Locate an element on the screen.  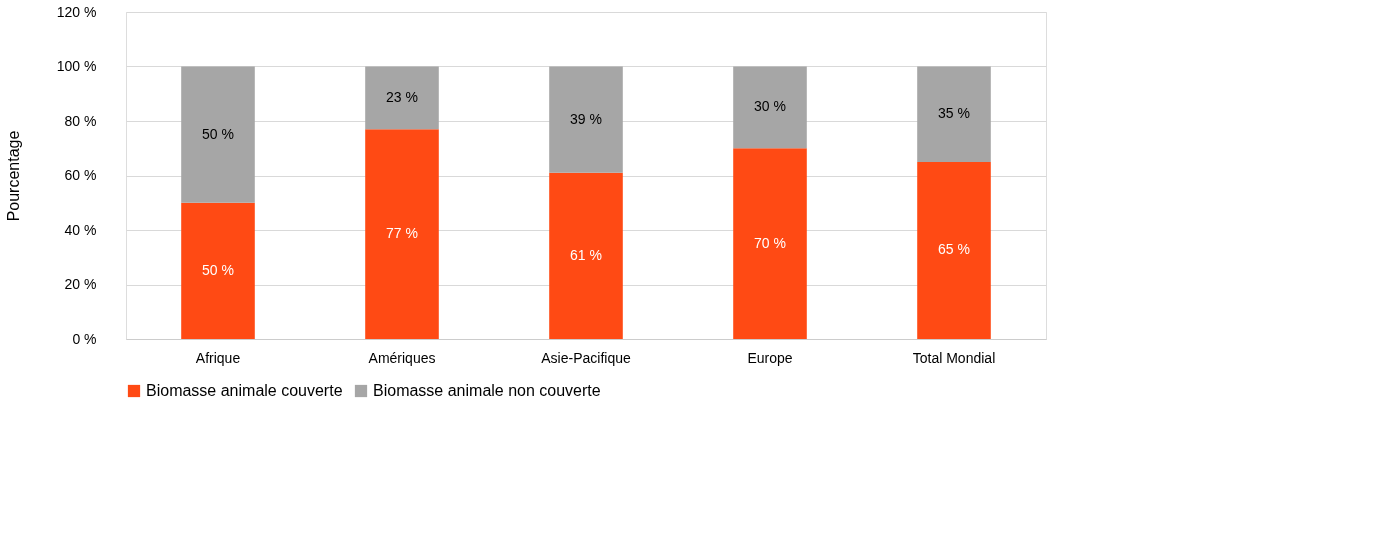
data-label: 35 % is located at coordinates (954, 113).